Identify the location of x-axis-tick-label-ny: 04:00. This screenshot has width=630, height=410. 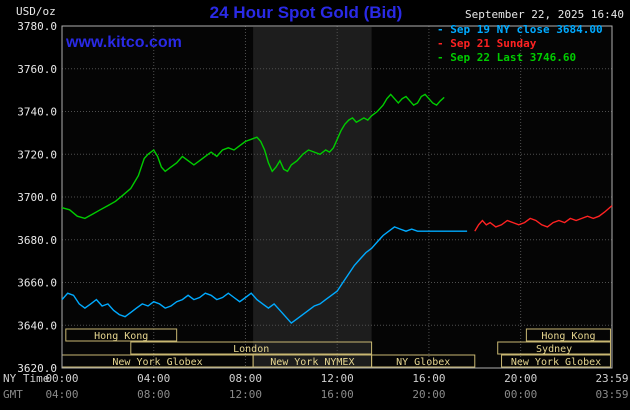
(153, 378).